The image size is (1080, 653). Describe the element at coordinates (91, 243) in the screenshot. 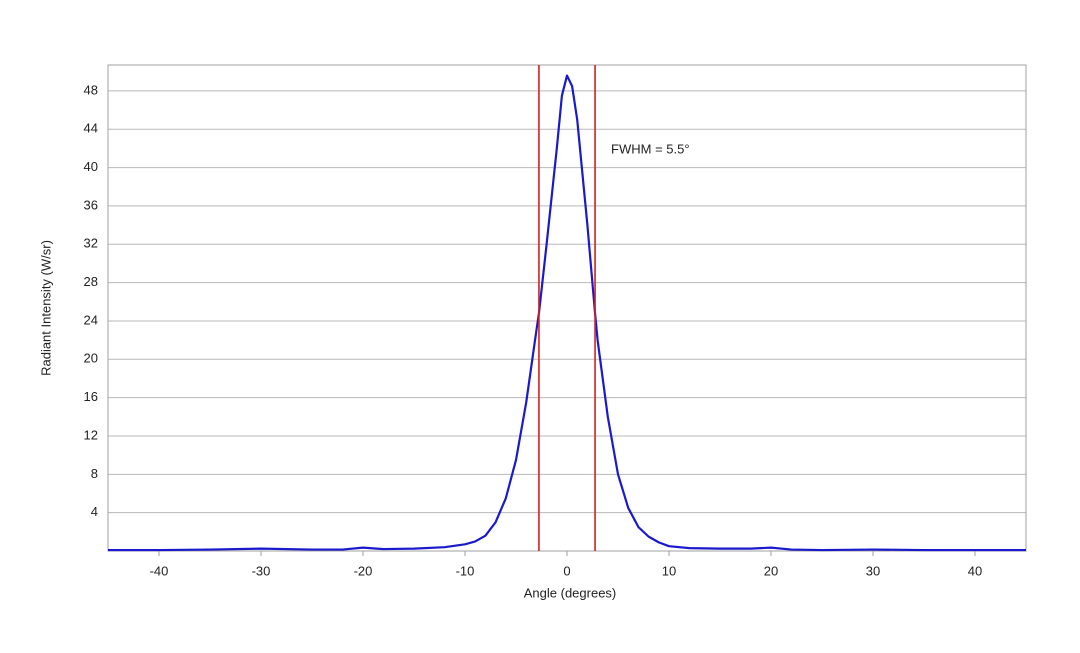

I see `y-tick-label: 32` at that location.